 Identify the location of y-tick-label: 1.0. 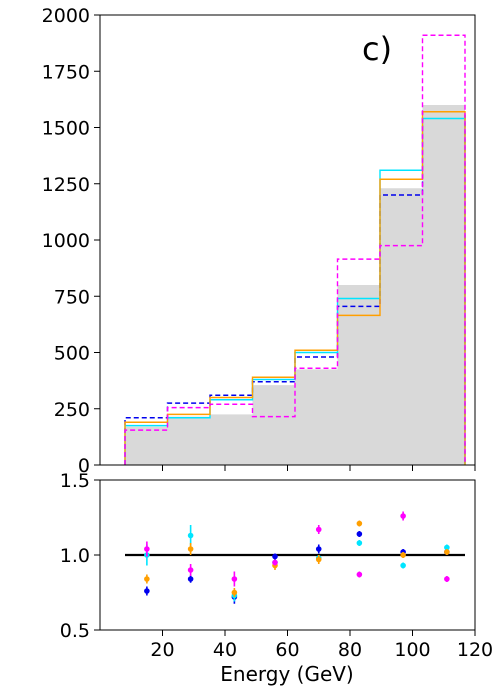
(75, 556).